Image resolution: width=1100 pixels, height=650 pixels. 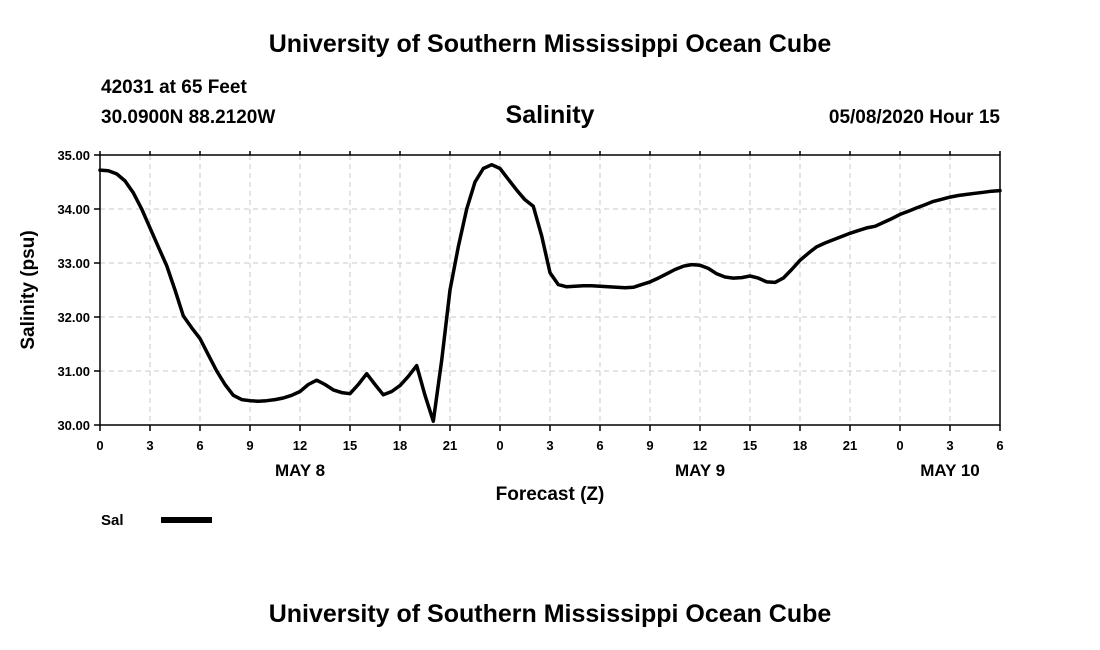 What do you see at coordinates (73, 425) in the screenshot?
I see `y-tick-label: 30.00` at bounding box center [73, 425].